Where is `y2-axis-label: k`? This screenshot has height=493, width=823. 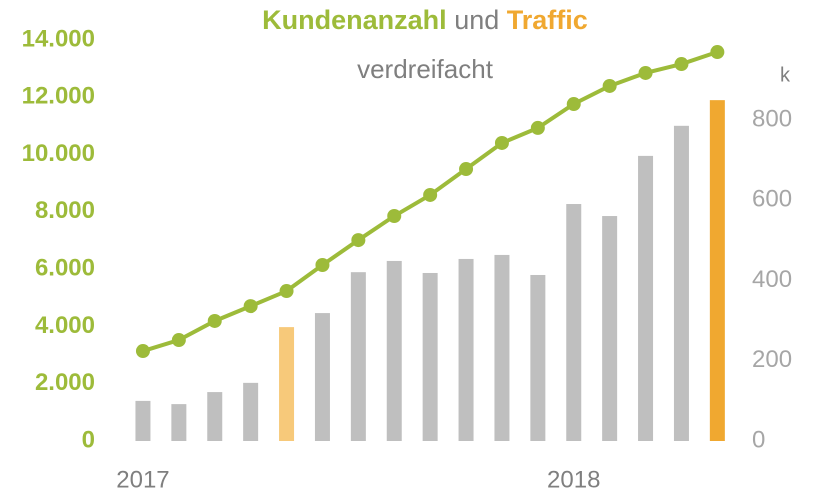
y2-axis-label: k is located at coordinates (785, 75).